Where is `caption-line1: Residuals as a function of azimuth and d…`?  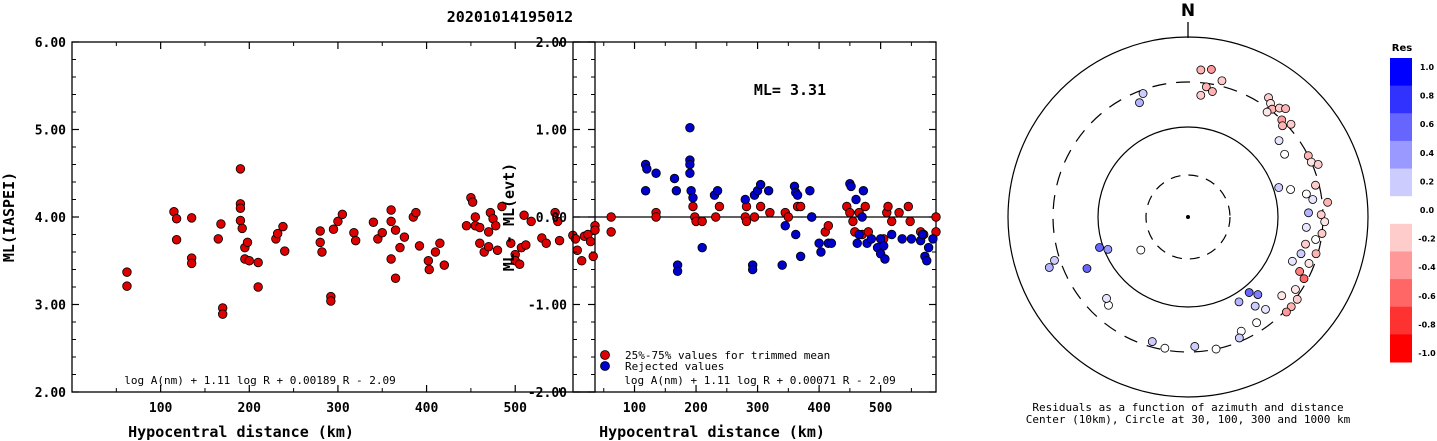 caption-line1: Residuals as a function of azimuth and d… is located at coordinates (1187, 407).